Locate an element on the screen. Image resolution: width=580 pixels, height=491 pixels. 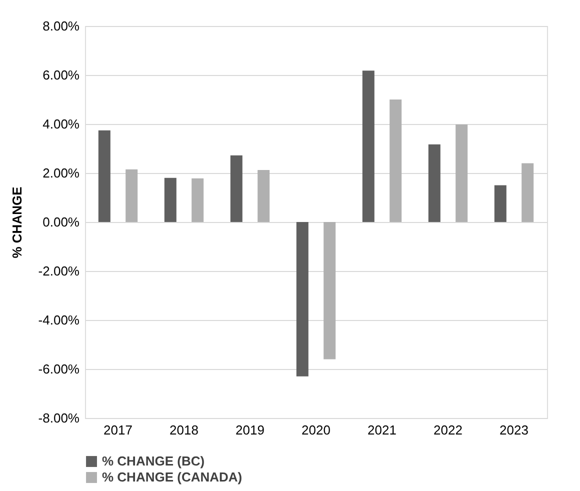
x-tick-label: 2021 is located at coordinates (382, 430).